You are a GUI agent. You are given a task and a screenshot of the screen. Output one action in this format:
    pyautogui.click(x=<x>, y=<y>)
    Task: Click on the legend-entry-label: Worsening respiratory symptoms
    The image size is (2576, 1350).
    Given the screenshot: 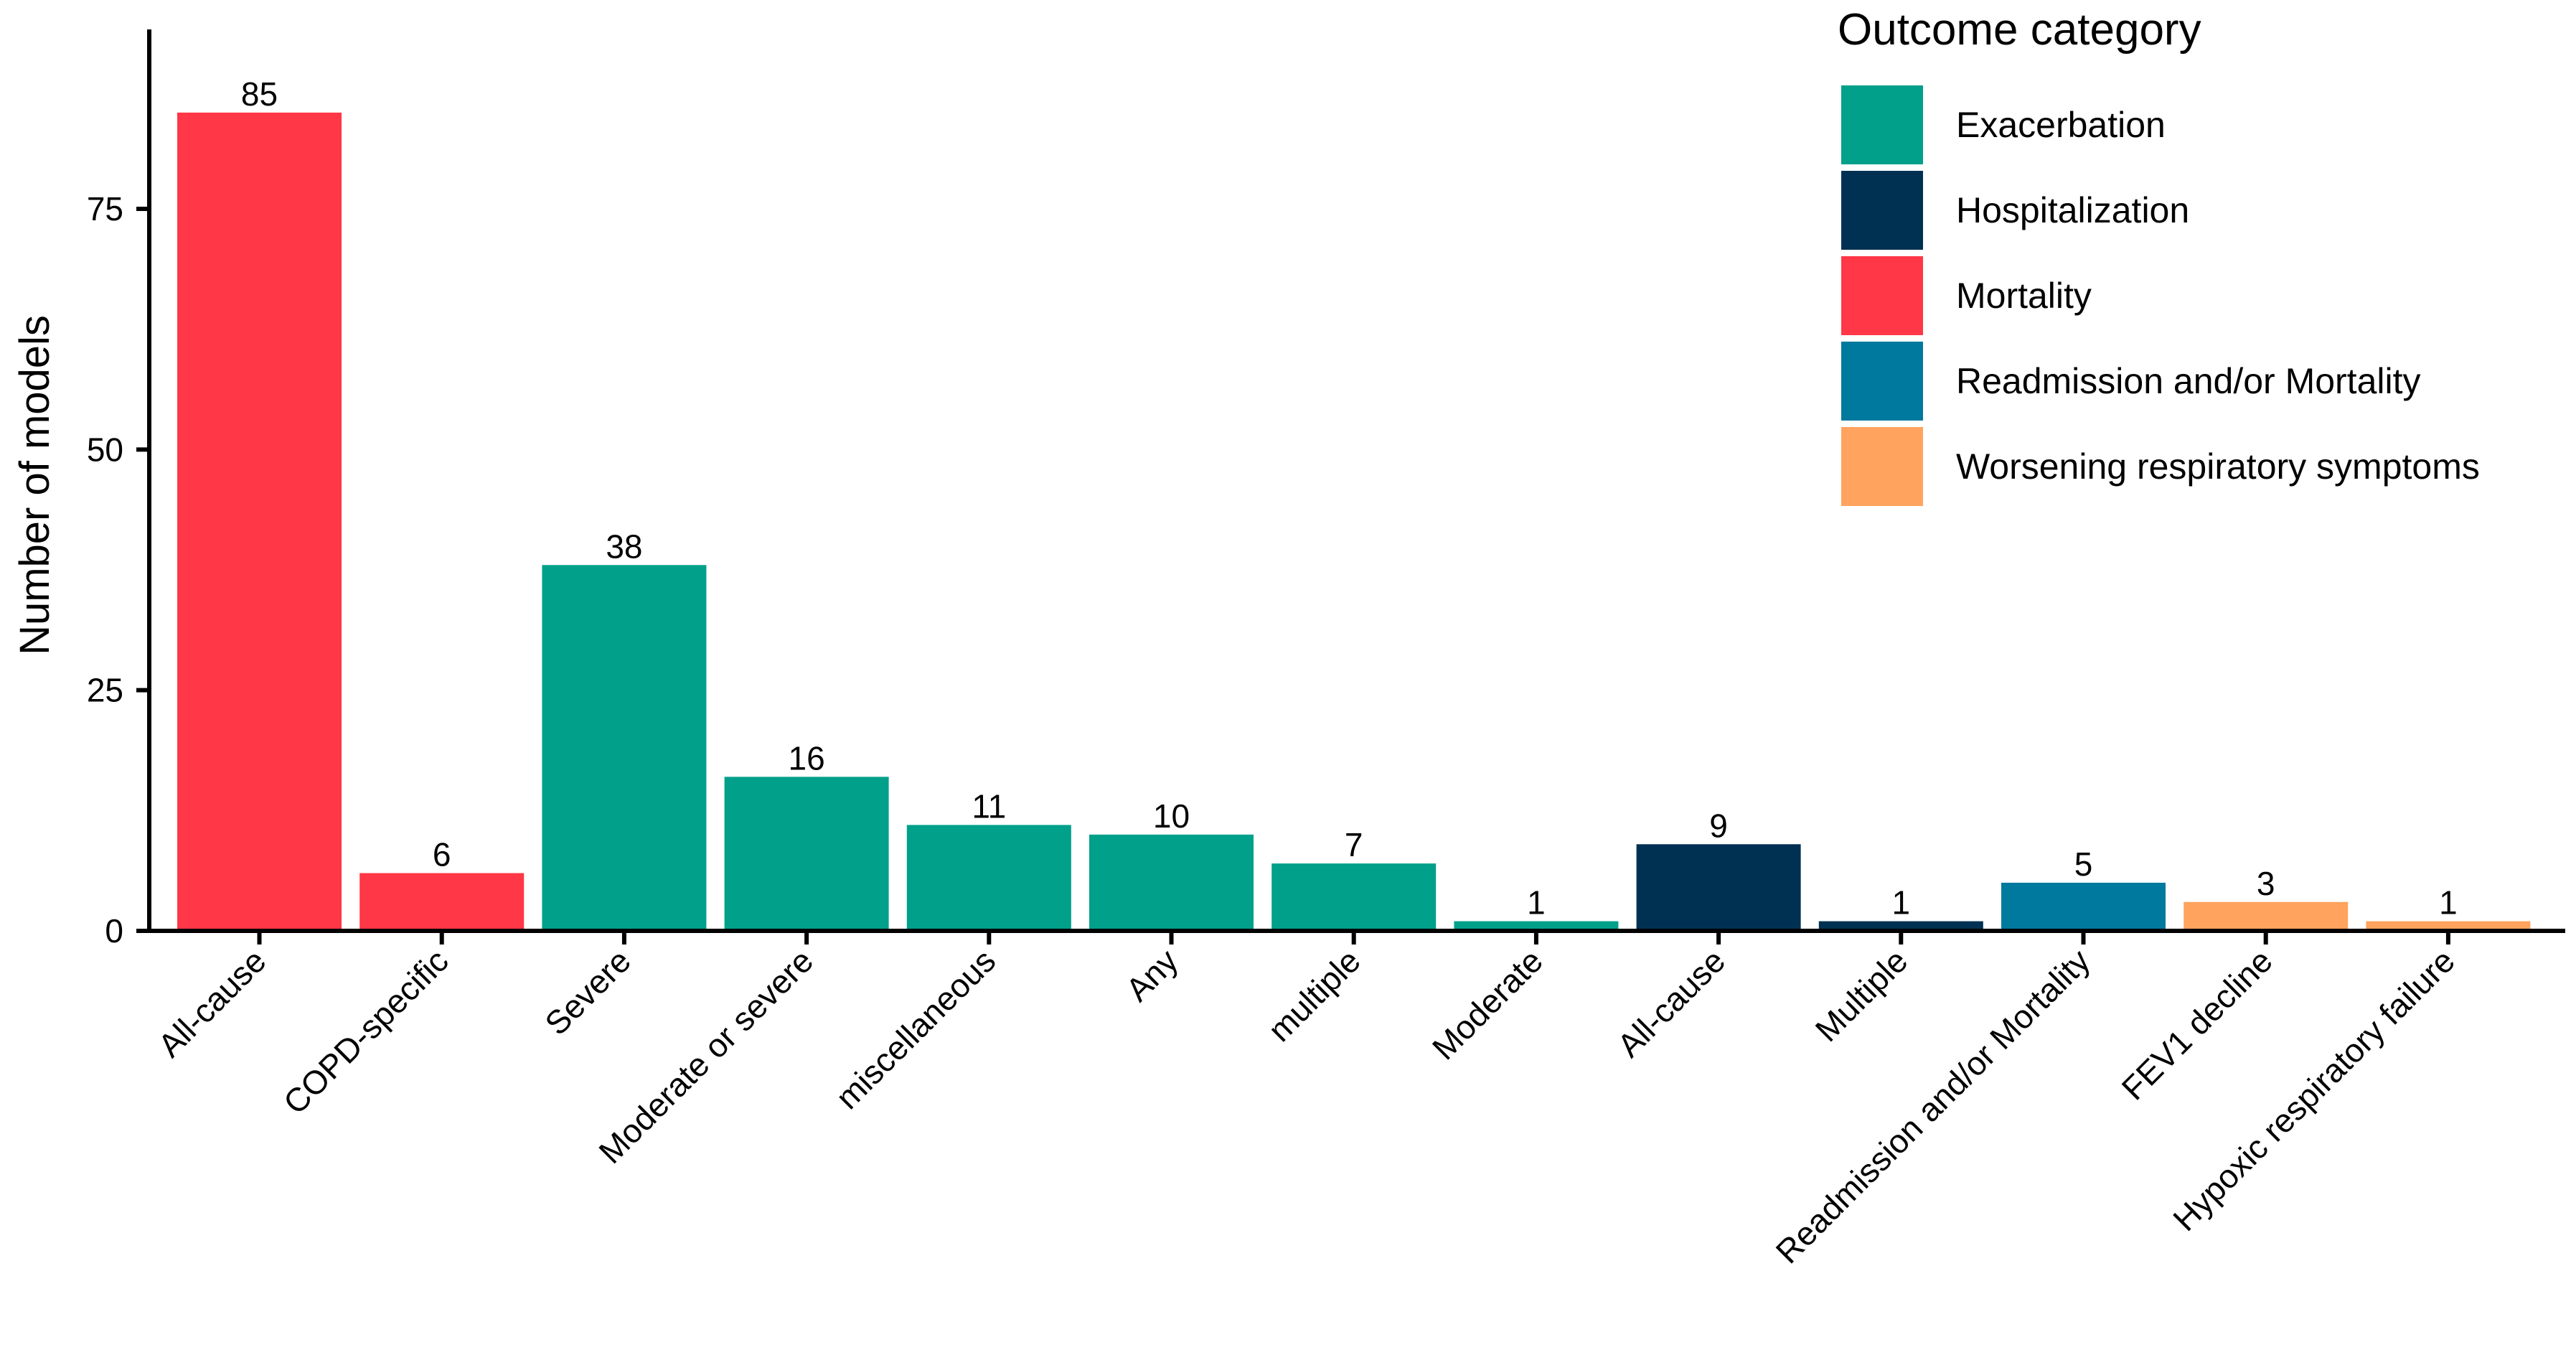 What is the action you would take?
    pyautogui.click(x=2218, y=466)
    